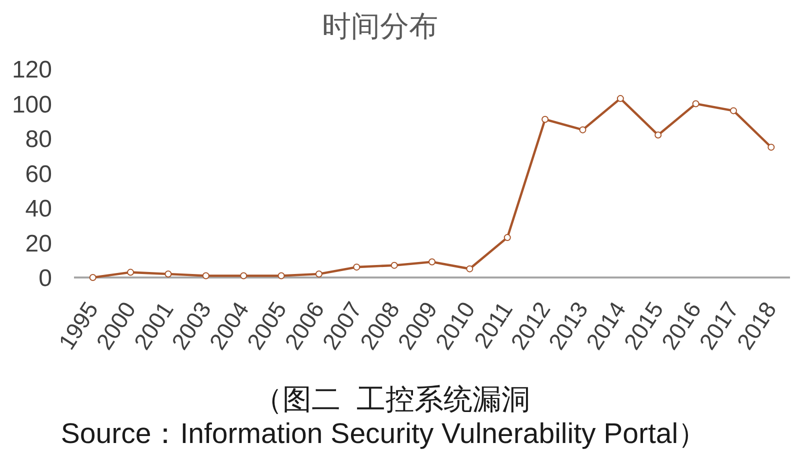  I want to click on chart-title: 时间分布, so click(380, 27).